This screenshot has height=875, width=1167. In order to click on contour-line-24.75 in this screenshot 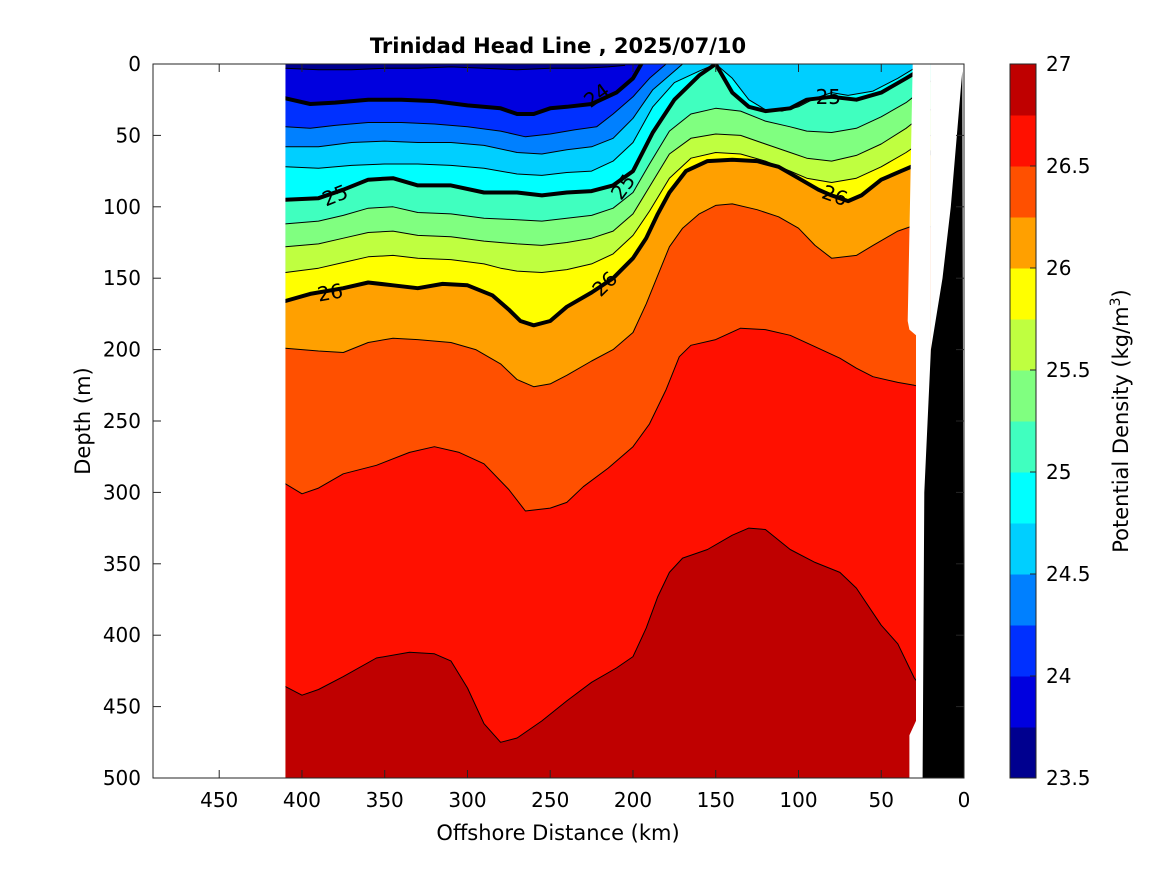, I will do `click(604, 120)`.